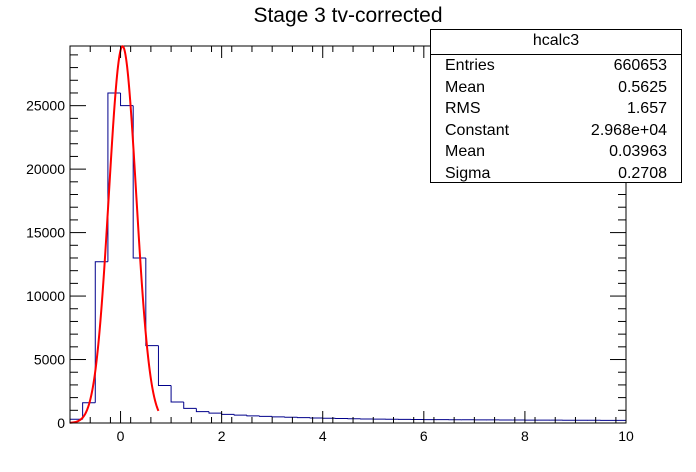  What do you see at coordinates (556, 174) in the screenshot?
I see `stats-row: Sigma 0.2708` at bounding box center [556, 174].